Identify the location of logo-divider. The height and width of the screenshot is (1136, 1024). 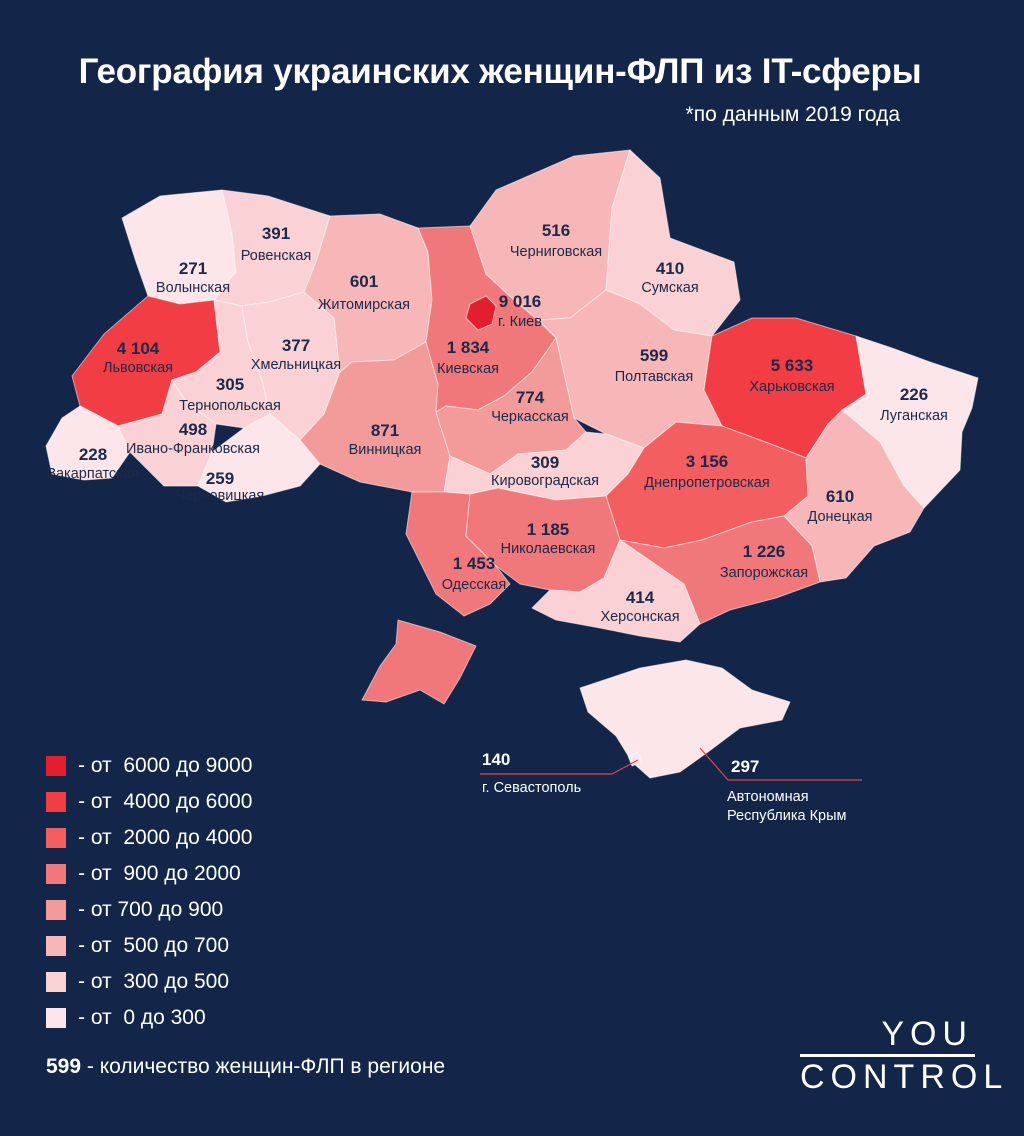
(887, 1055).